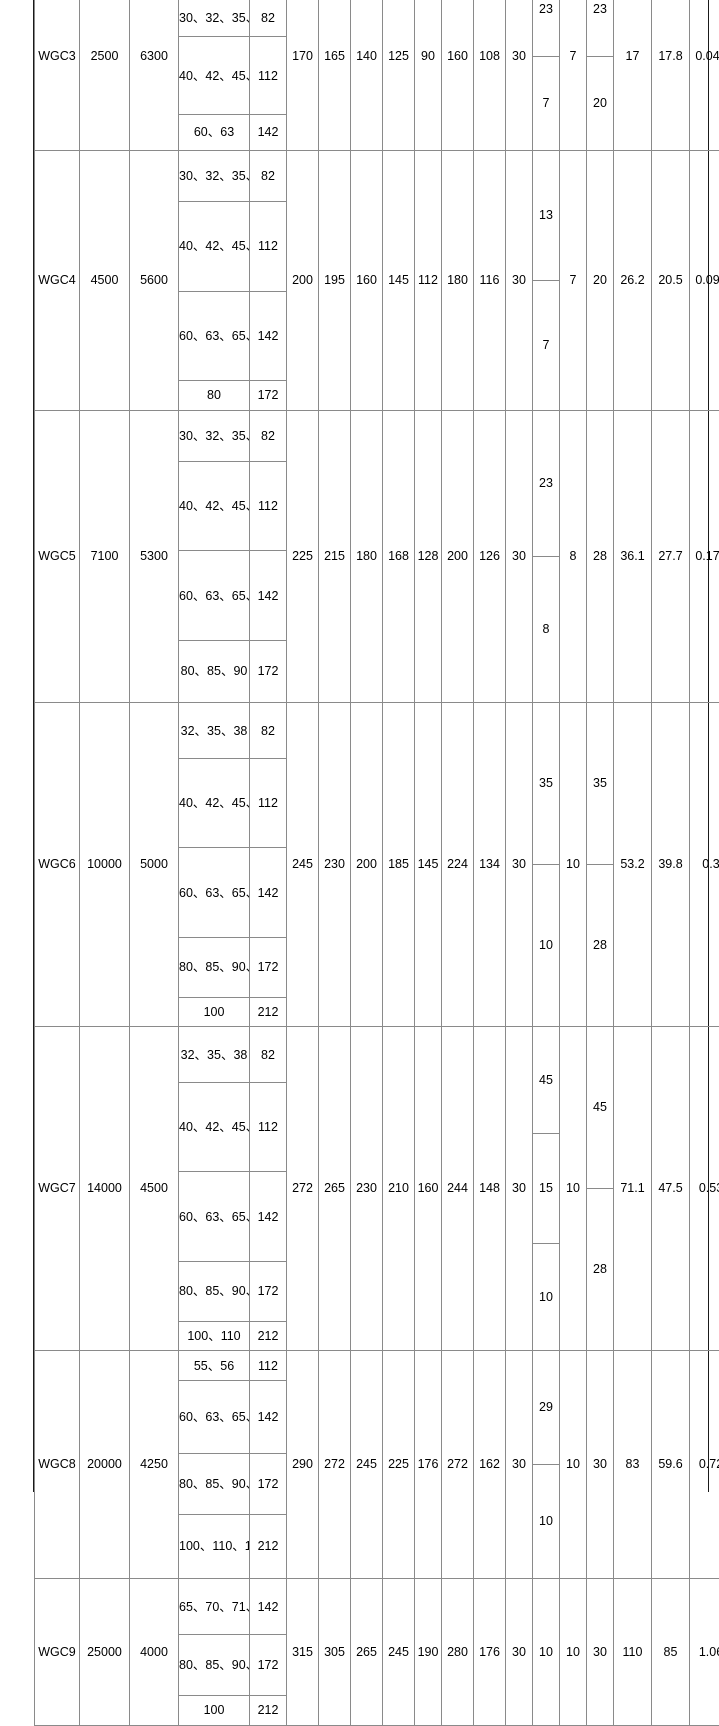 This screenshot has width=719, height=1726. I want to click on dimension-cell: 290, so click(303, 1465).